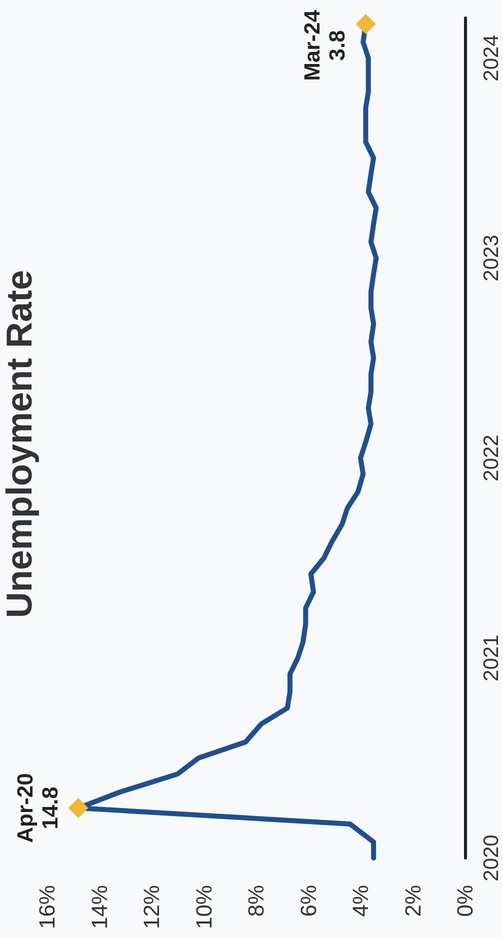 The image size is (503, 938). Describe the element at coordinates (308, 901) in the screenshot. I see `x-tick-label: 6%` at that location.